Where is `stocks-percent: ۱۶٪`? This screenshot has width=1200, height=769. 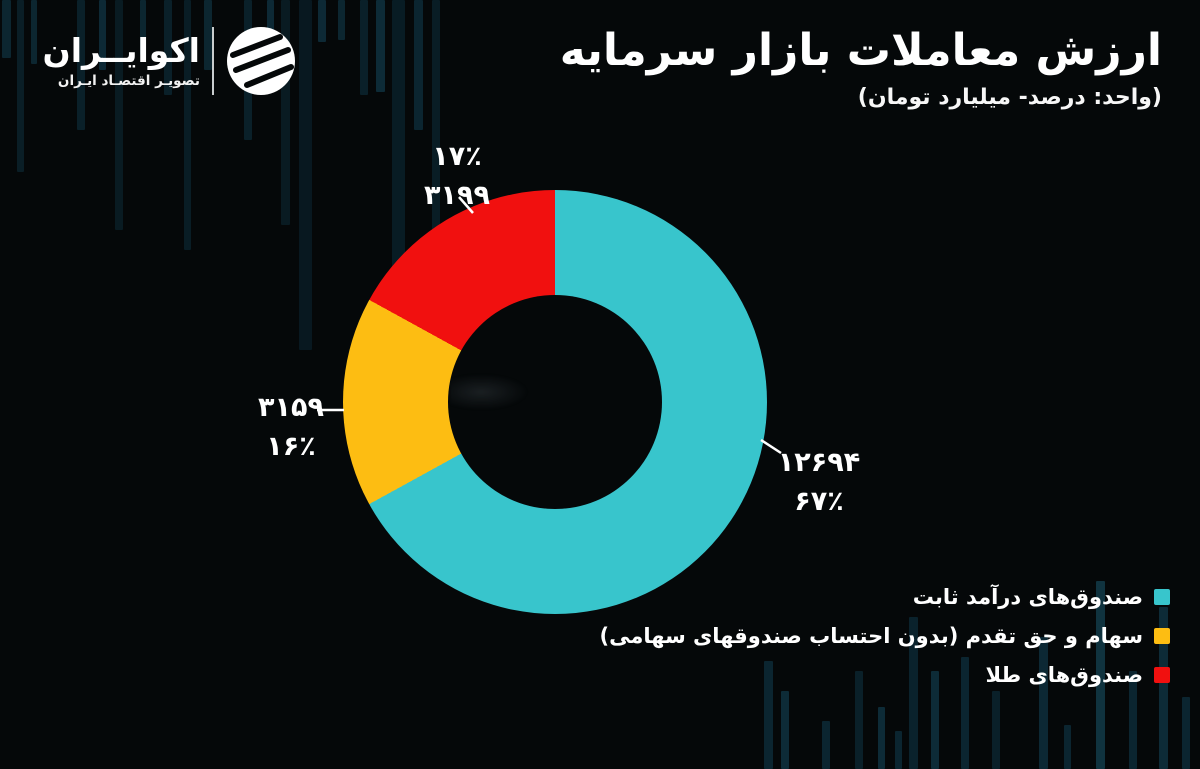 stocks-percent: ۱۶٪ is located at coordinates (291, 447).